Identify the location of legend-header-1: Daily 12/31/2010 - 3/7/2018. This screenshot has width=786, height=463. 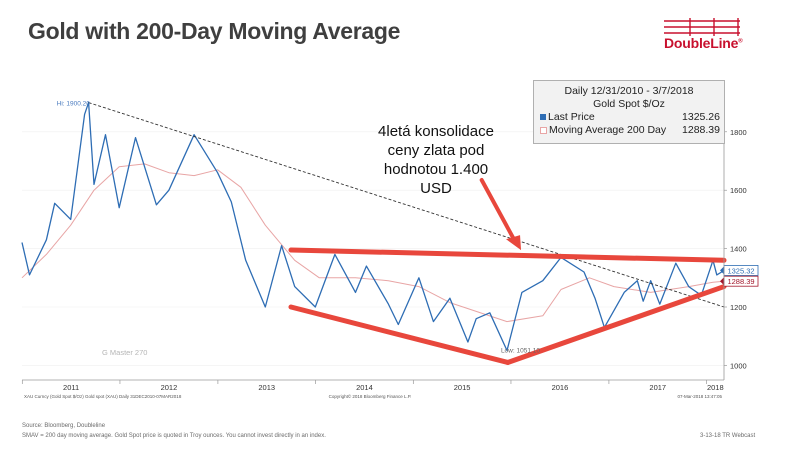
(629, 91).